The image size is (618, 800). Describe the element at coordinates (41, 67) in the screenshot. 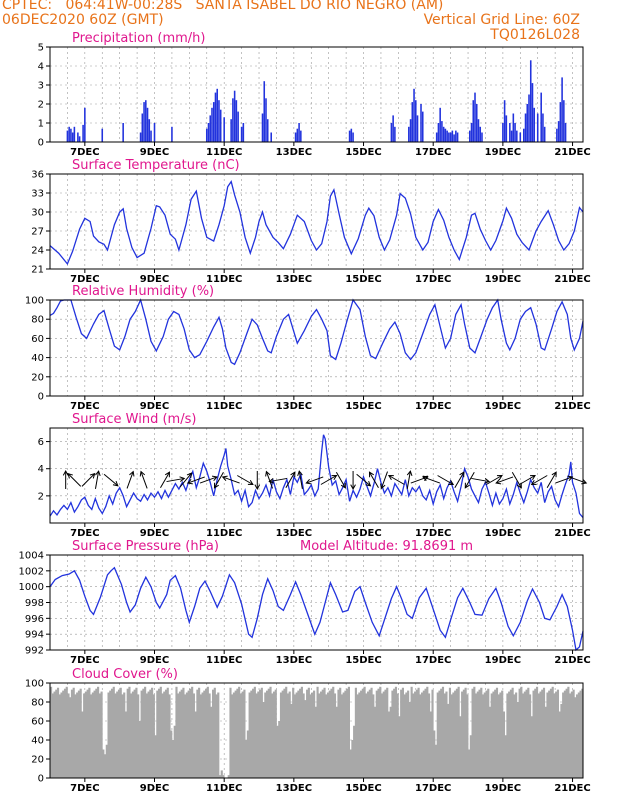

I see `y-tick-label: 4` at that location.